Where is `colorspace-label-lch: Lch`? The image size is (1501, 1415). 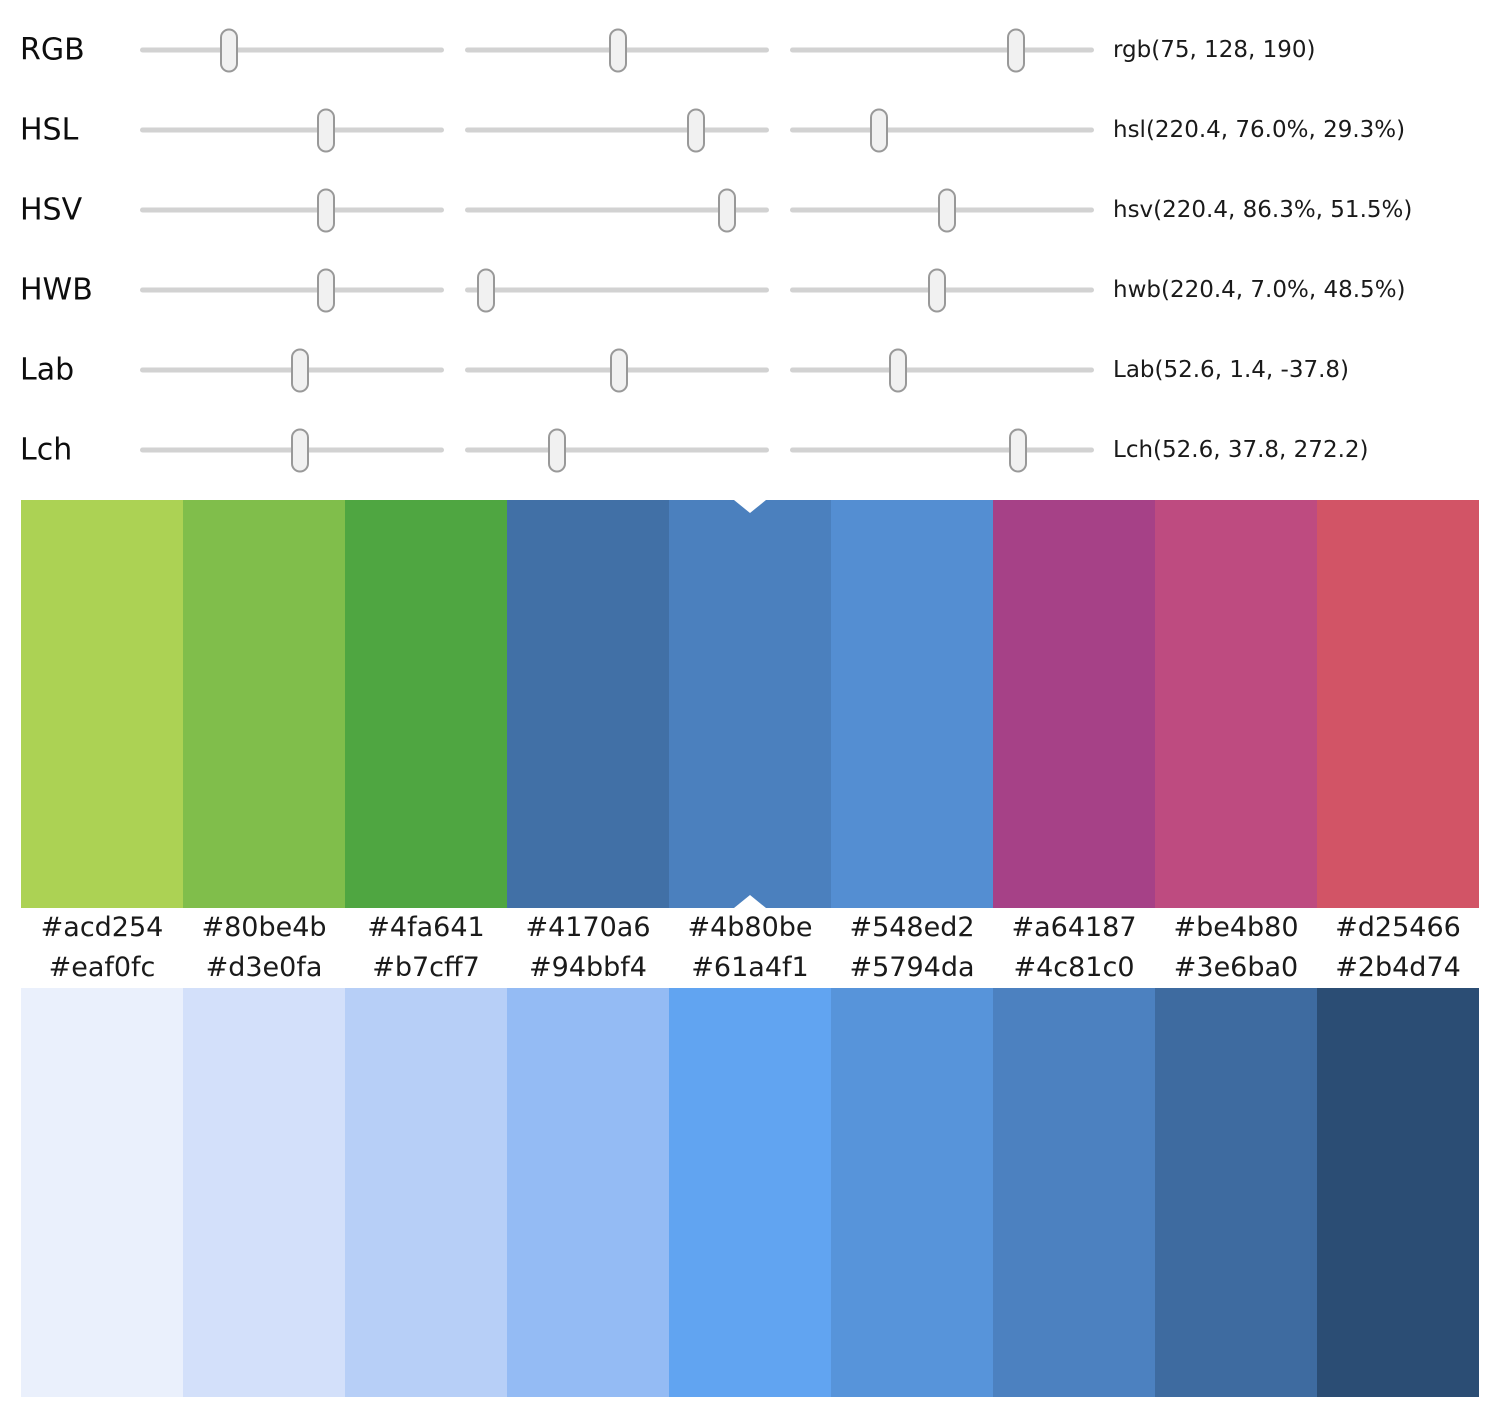
colorspace-label-lch: Lch is located at coordinates (46, 450).